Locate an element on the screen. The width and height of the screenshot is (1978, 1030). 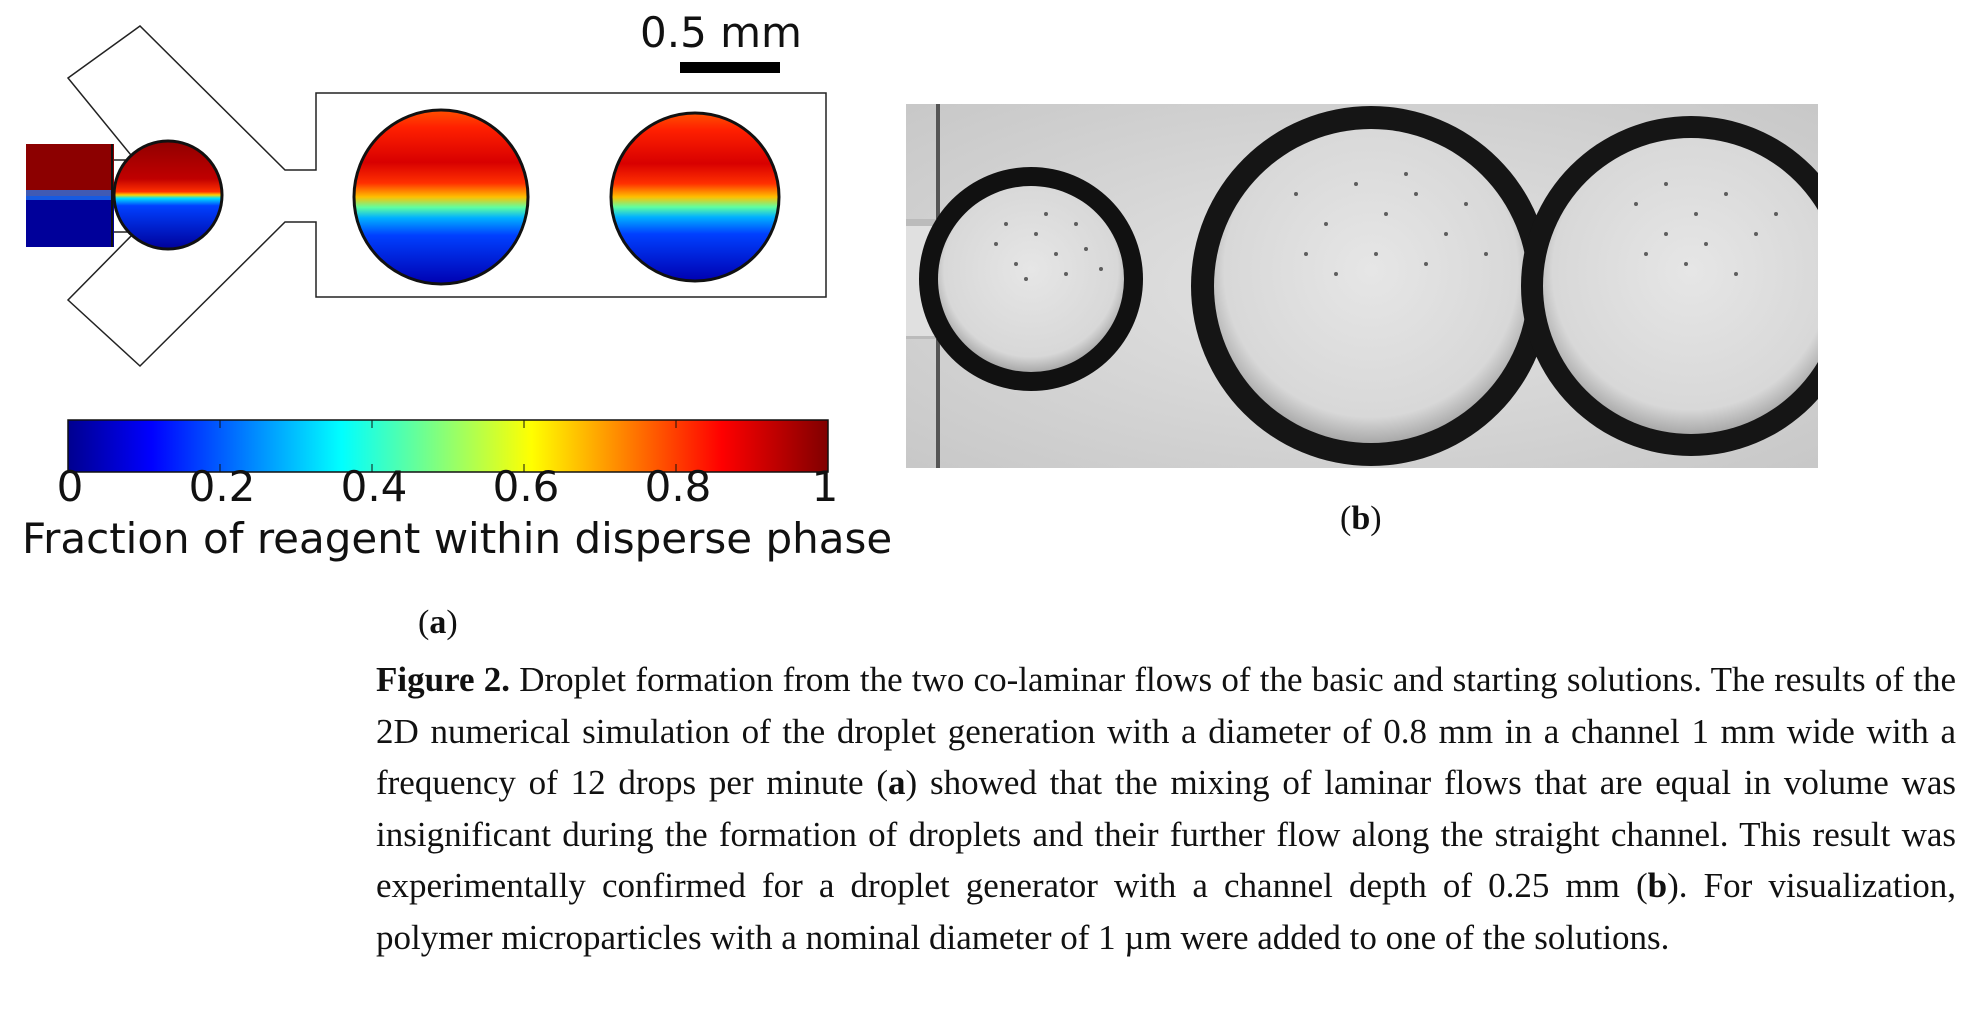
panel-a-label: (a) is located at coordinates (438, 622).